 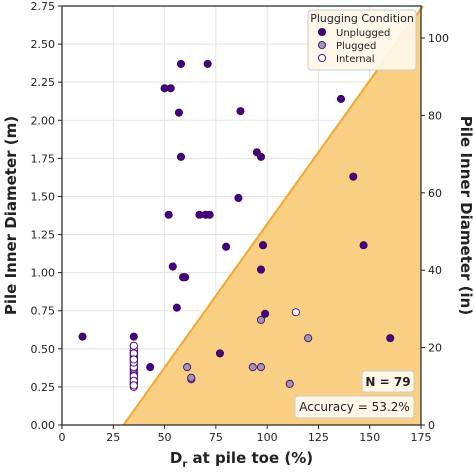 What do you see at coordinates (43, 120) in the screenshot?
I see `y-tick-label: 2.00` at bounding box center [43, 120].